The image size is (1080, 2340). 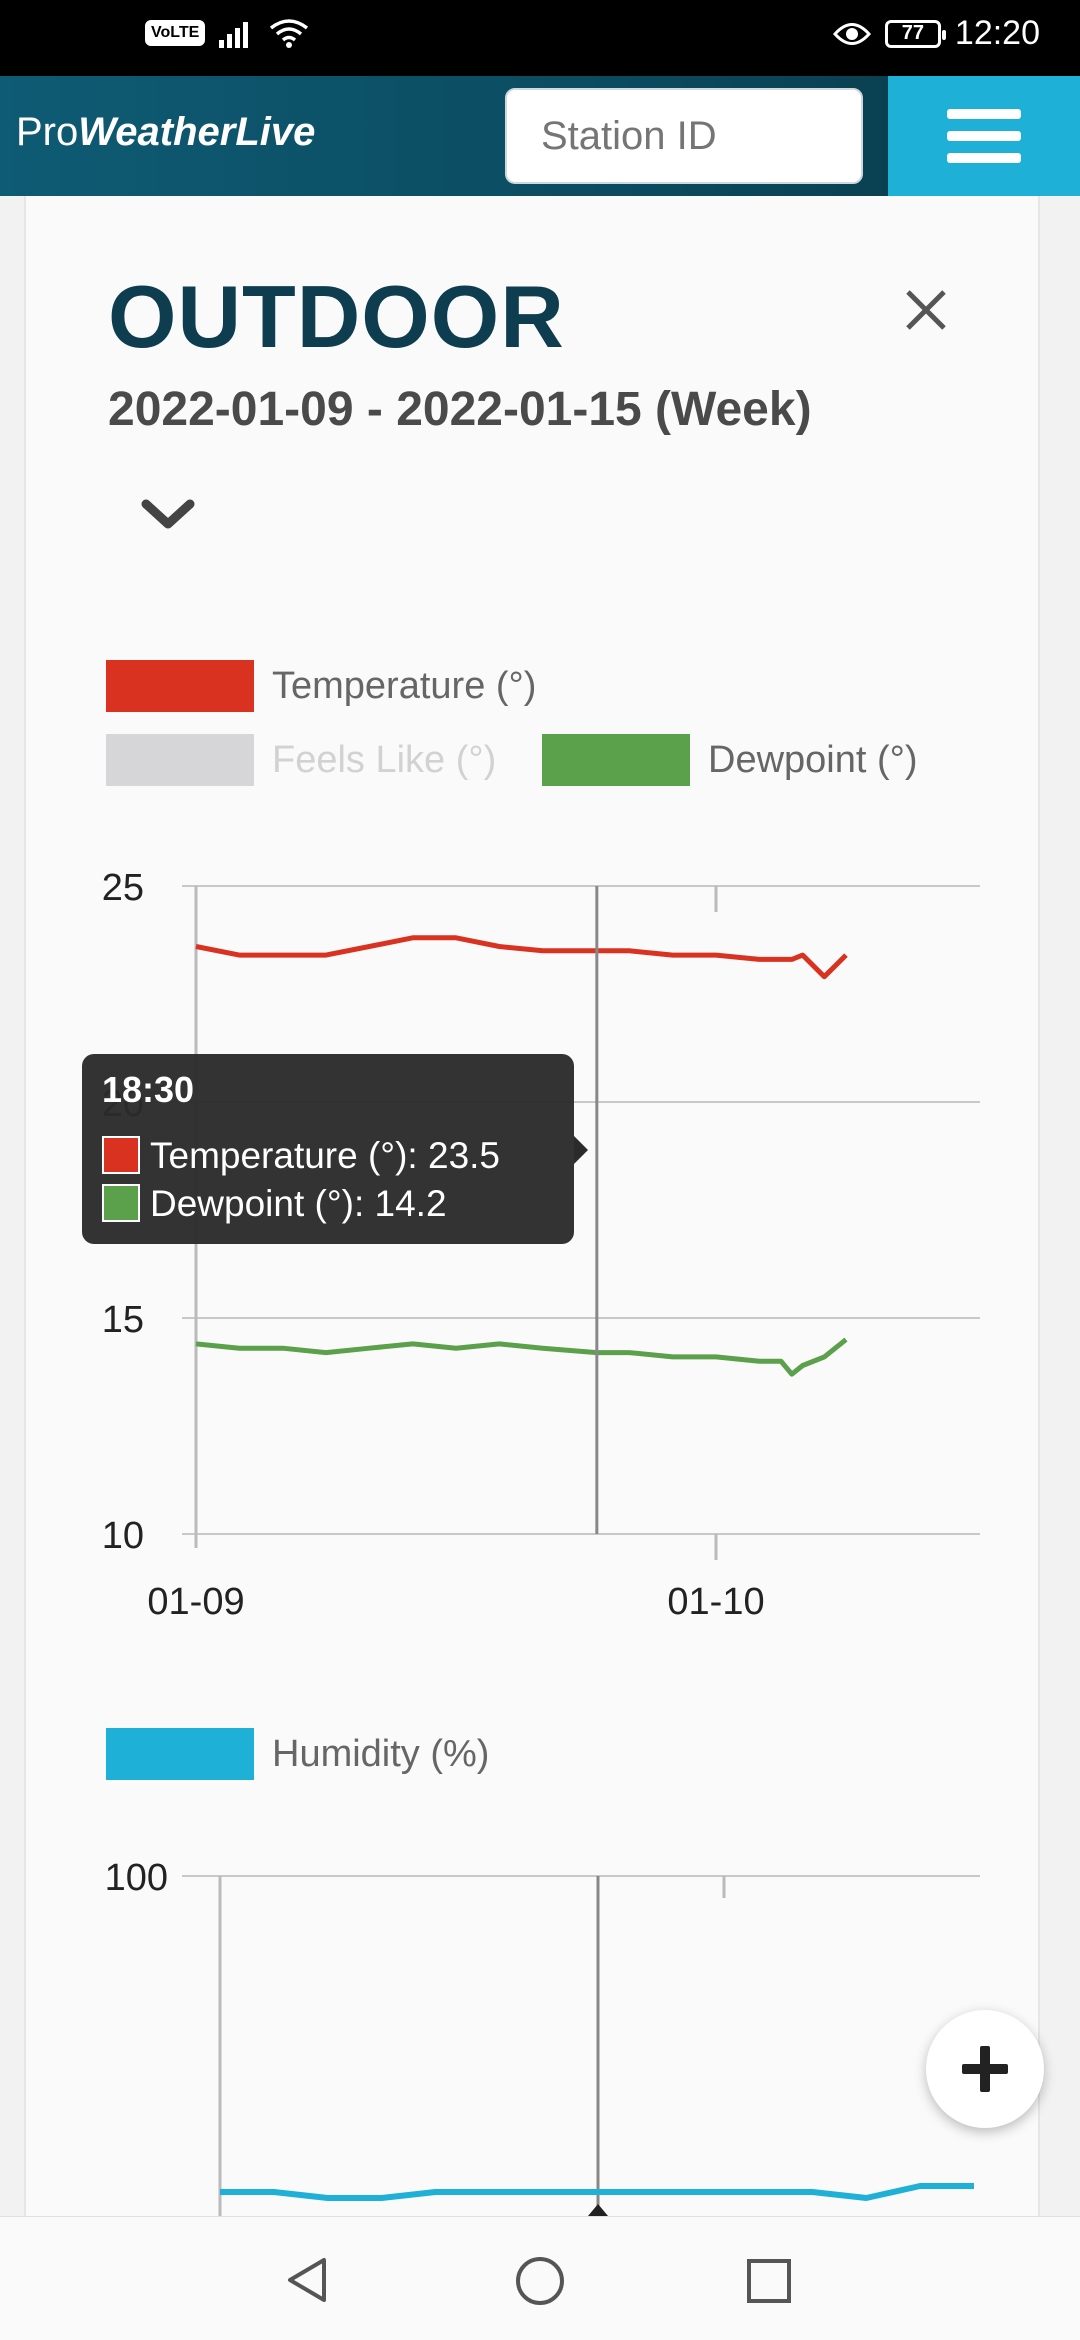 I want to click on plus-icon, so click(x=985, y=2069).